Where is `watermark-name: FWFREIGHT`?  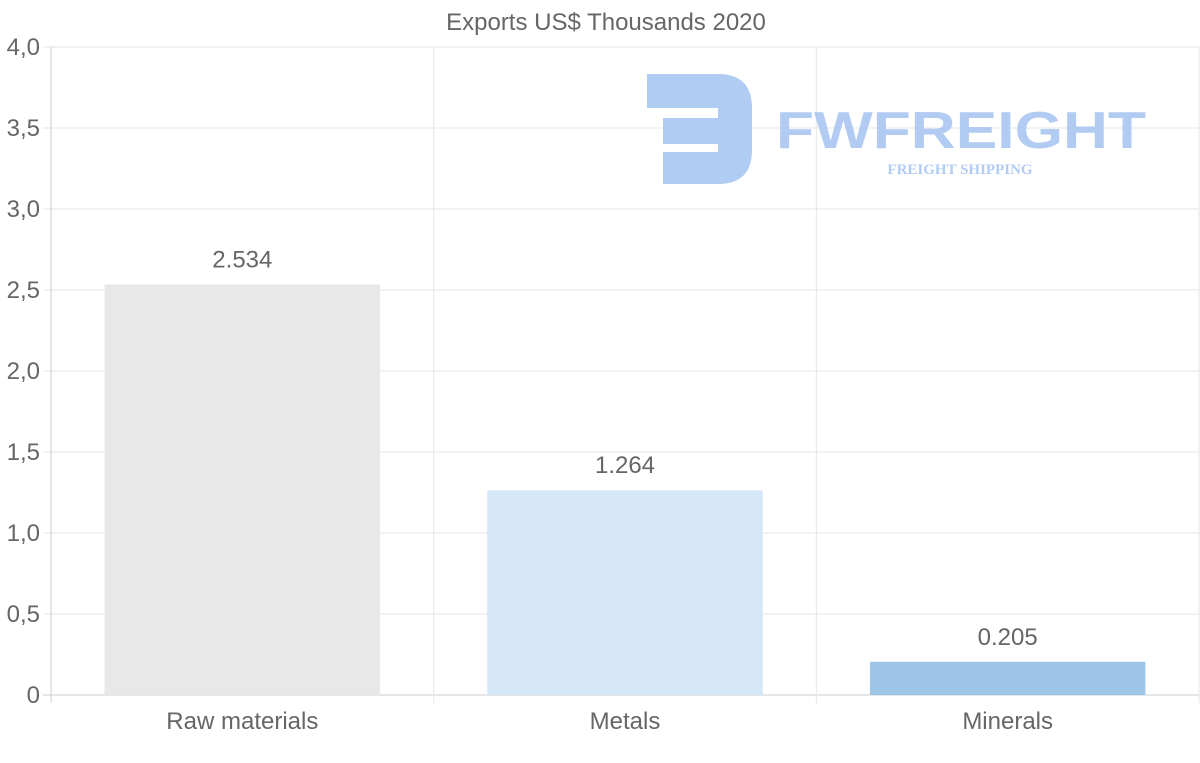
watermark-name: FWFREIGHT is located at coordinates (961, 131).